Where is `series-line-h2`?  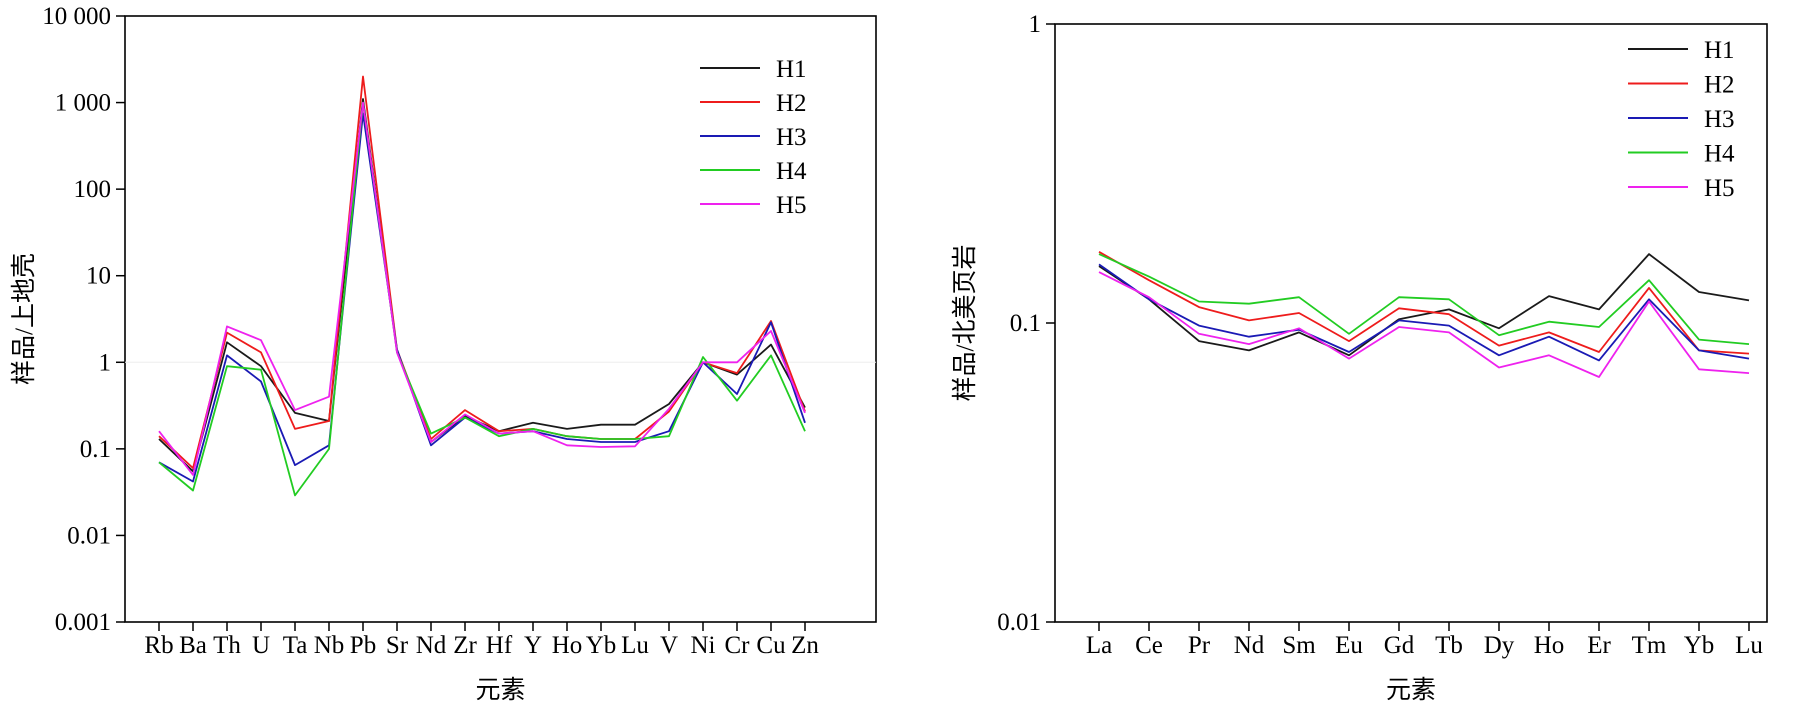 series-line-h2 is located at coordinates (1424, 303).